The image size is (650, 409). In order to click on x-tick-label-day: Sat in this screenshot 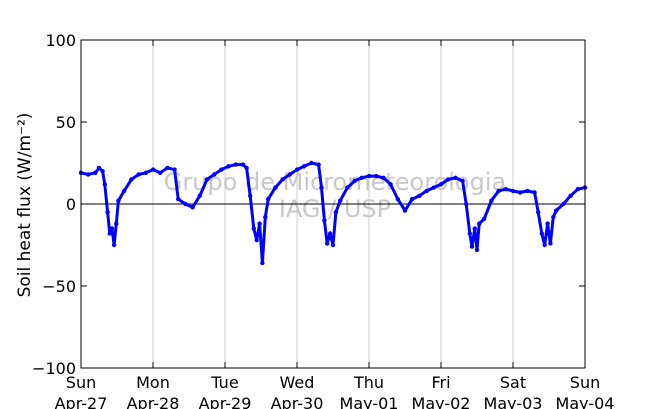, I will do `click(513, 382)`.